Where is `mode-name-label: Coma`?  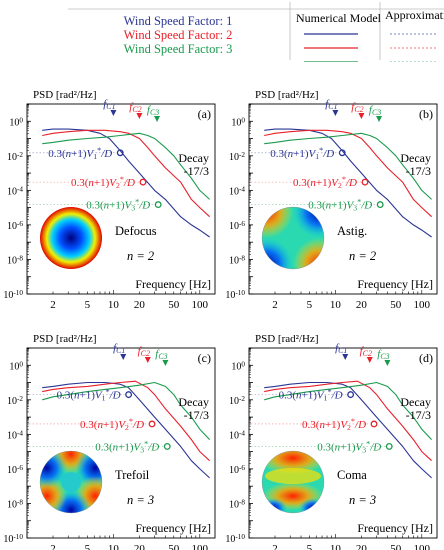 mode-name-label: Coma is located at coordinates (352, 475).